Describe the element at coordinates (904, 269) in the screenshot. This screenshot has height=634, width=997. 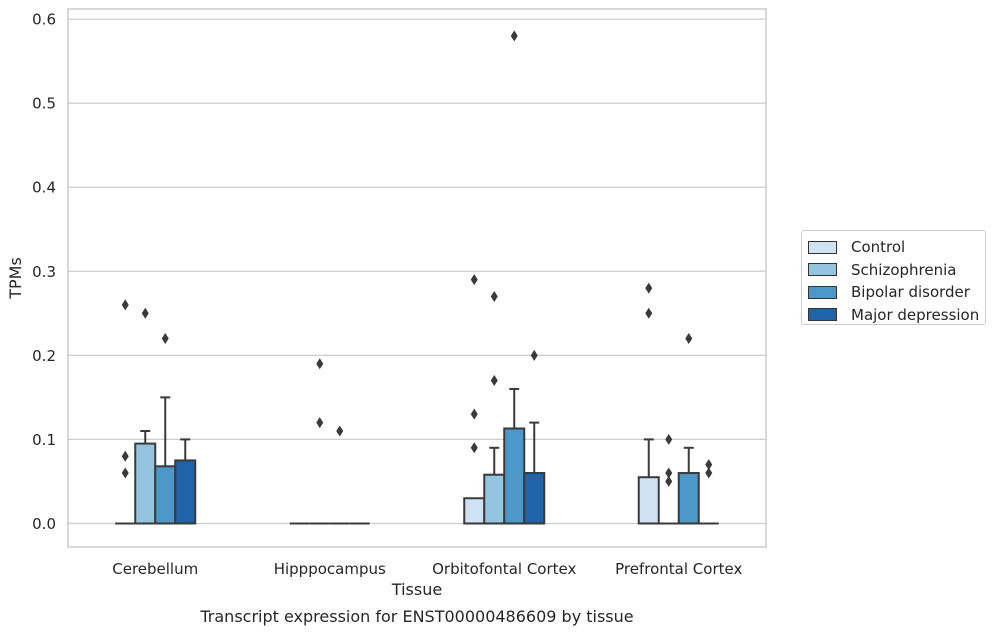
I see `legend-label: Schizophrenia` at that location.